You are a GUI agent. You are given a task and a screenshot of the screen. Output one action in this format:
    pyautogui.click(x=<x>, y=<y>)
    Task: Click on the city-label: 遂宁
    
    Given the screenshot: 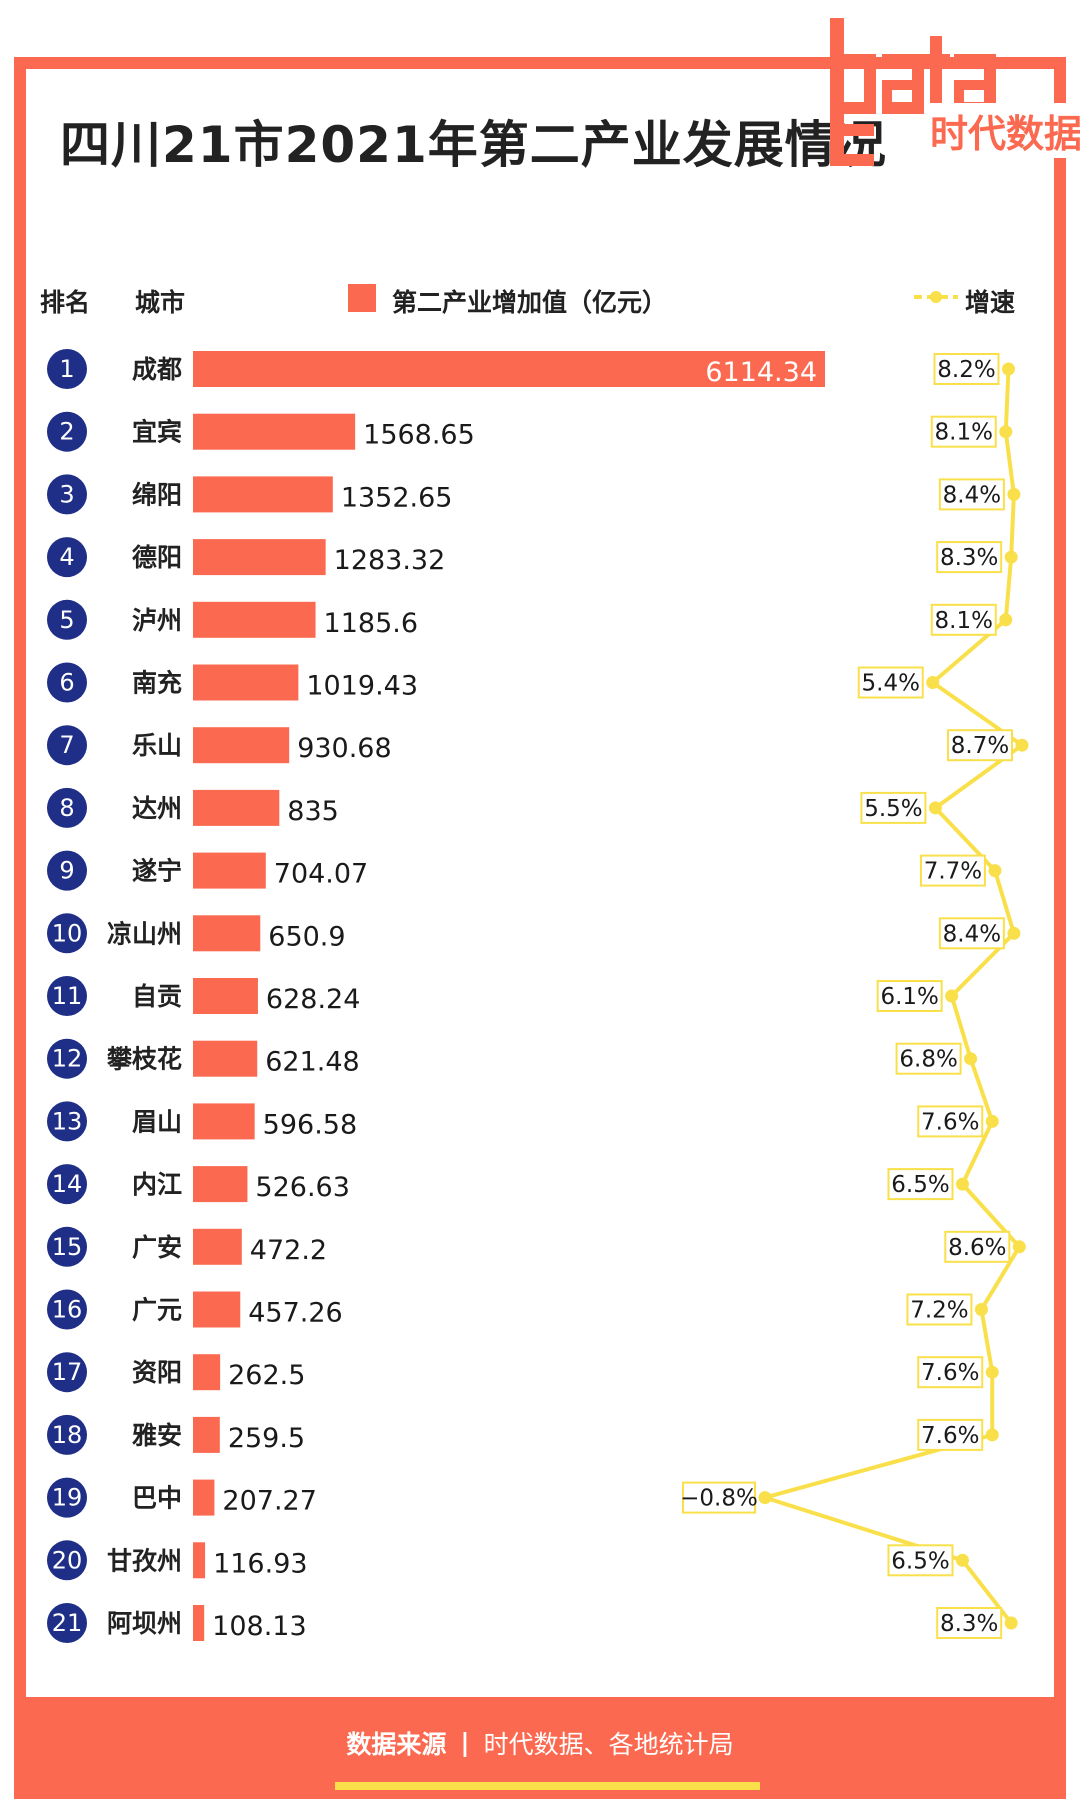 What is the action you would take?
    pyautogui.click(x=157, y=871)
    